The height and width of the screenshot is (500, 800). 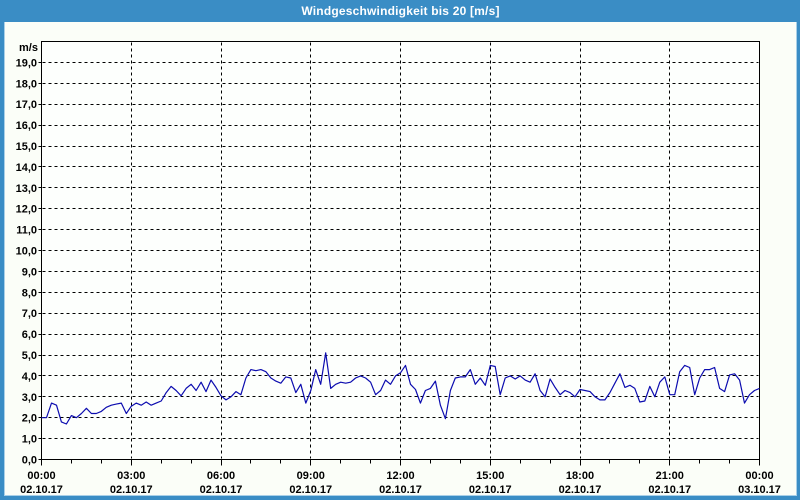 What do you see at coordinates (28, 48) in the screenshot?
I see `y-axis-unit-label: m/s` at bounding box center [28, 48].